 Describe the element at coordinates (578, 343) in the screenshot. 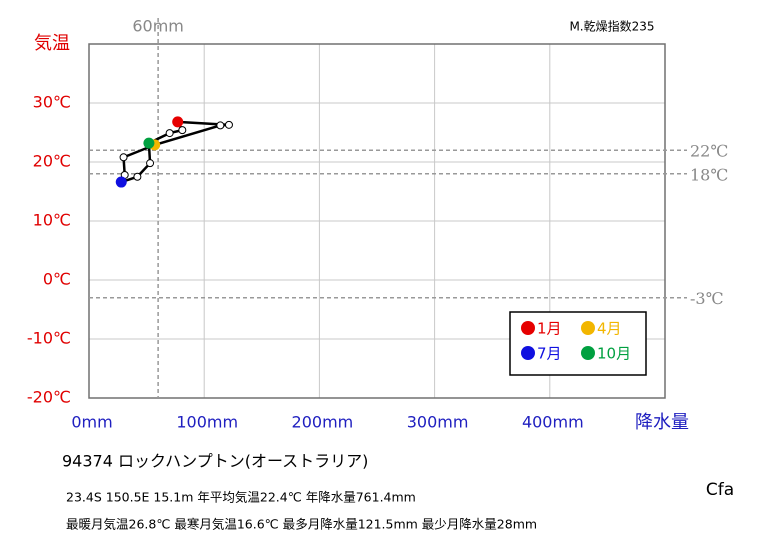

I see `legend-box` at that location.